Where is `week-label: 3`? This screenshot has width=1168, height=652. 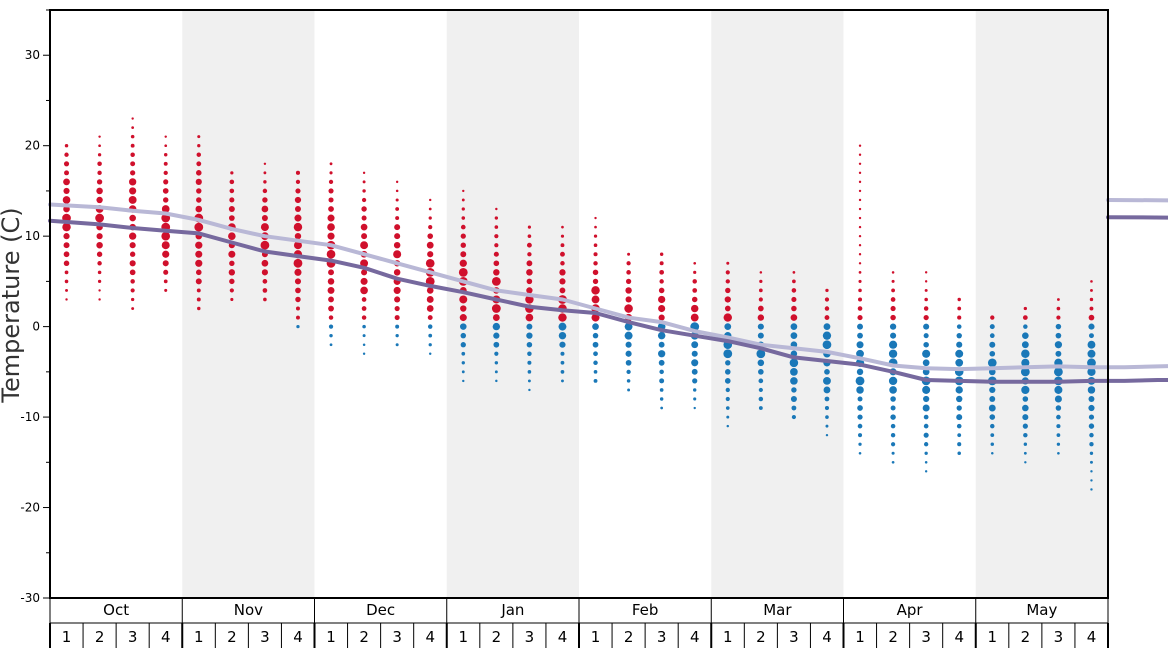
week-label: 3 is located at coordinates (662, 637).